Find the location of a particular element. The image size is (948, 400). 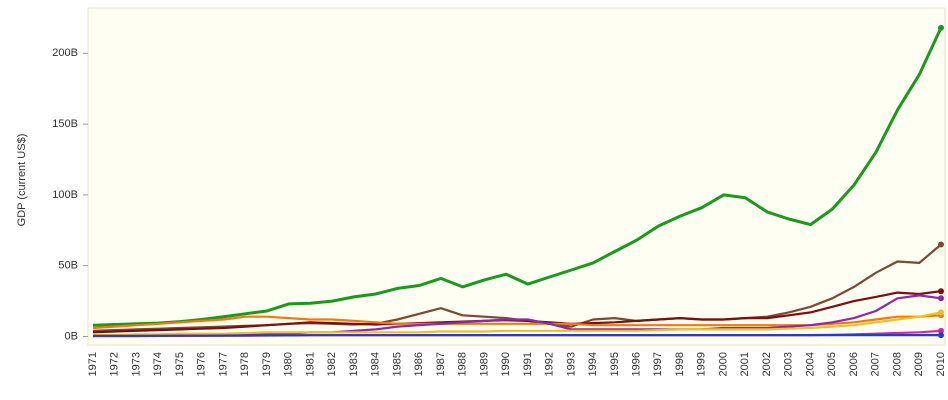

y-tick-label: 100B is located at coordinates (65, 195).